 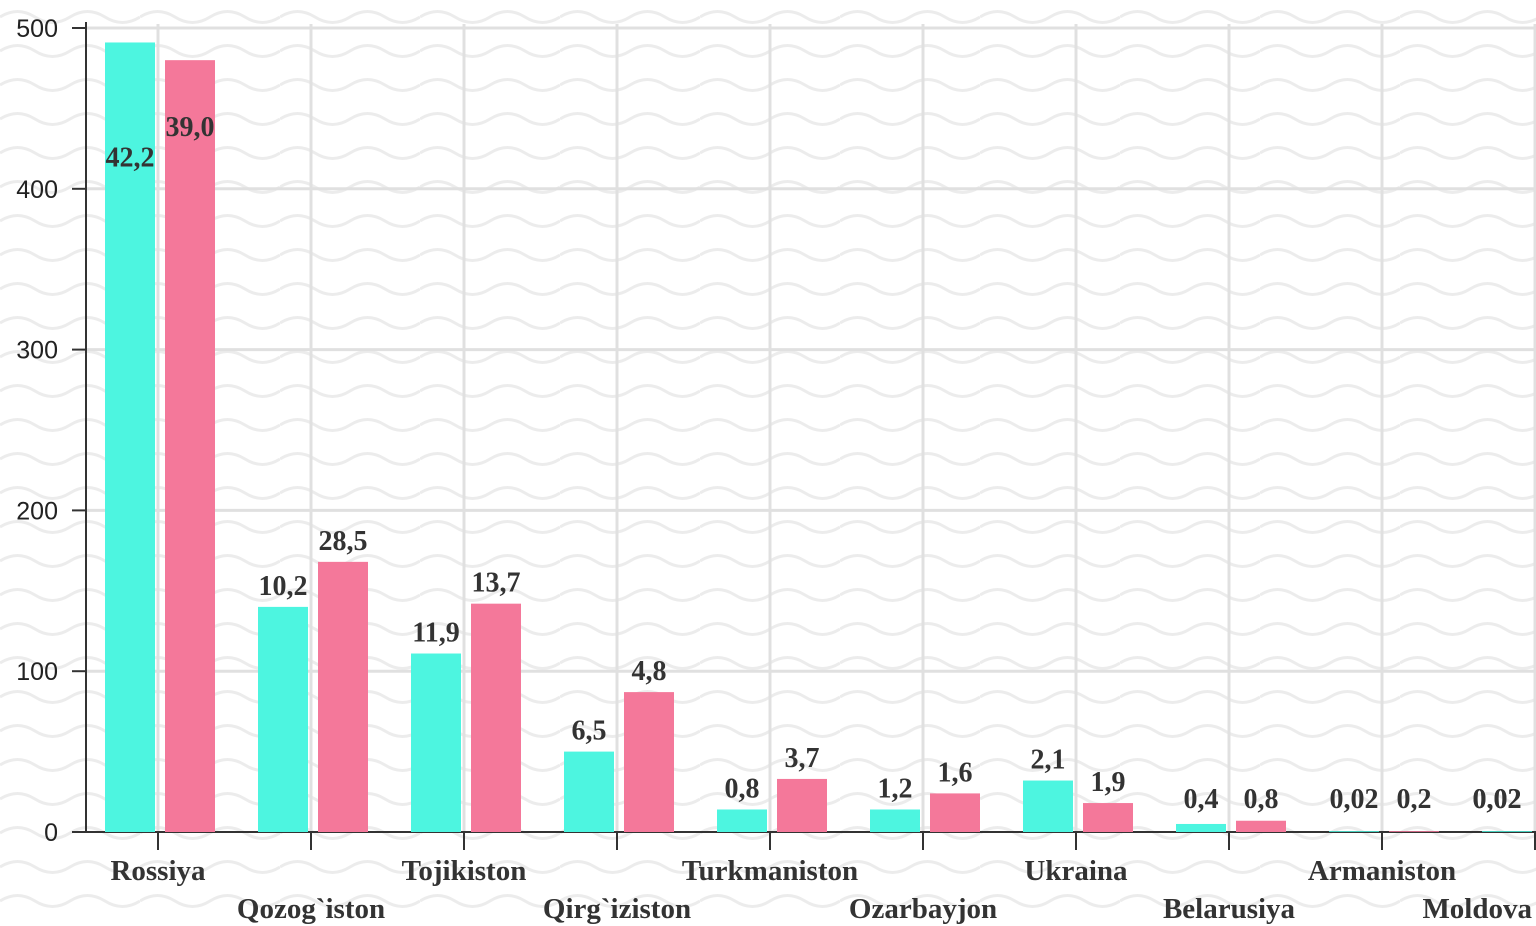 I want to click on x-tick-label: Rossiya, so click(x=158, y=871).